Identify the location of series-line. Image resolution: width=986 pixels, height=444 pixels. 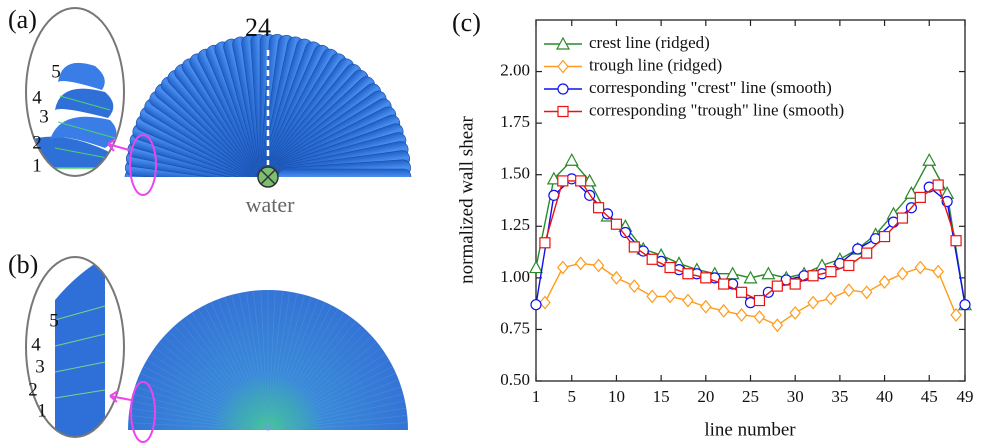
(750, 241).